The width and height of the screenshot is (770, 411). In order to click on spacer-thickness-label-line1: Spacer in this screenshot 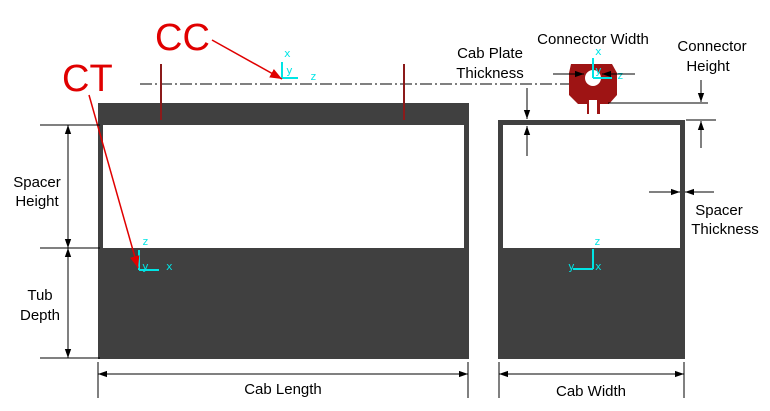, I will do `click(719, 210)`.